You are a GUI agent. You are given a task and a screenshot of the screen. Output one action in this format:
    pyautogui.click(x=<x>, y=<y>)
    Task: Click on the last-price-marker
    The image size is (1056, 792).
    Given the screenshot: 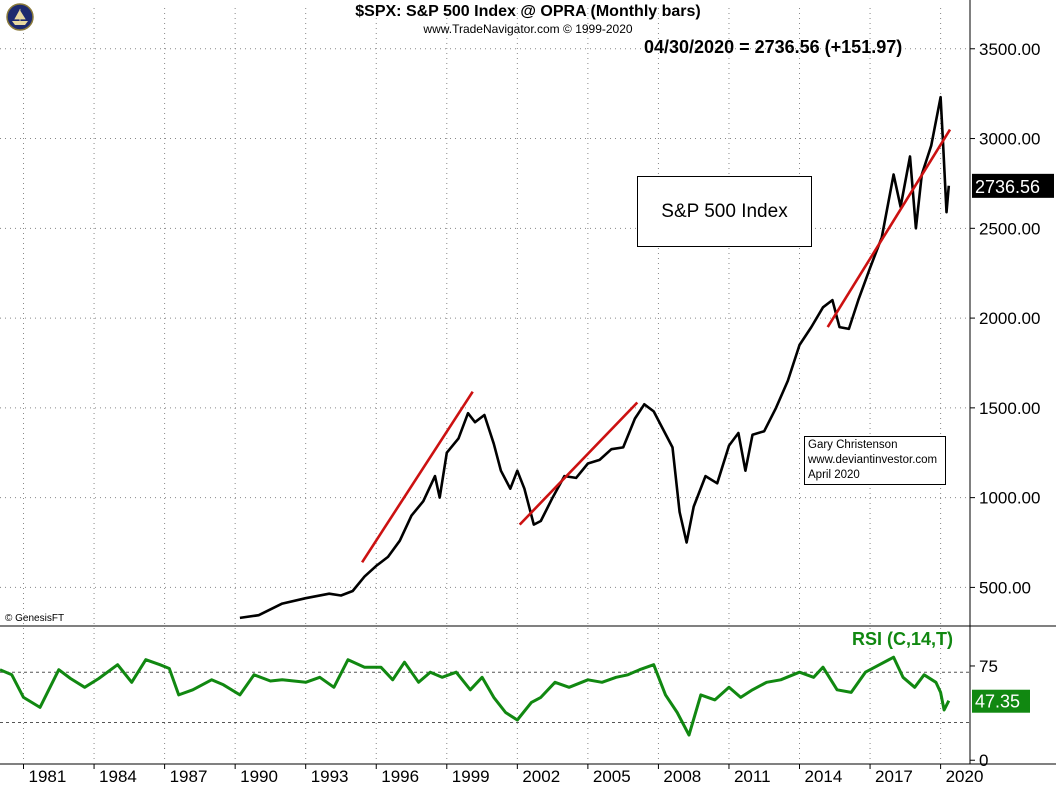 What is the action you would take?
    pyautogui.click(x=1013, y=185)
    